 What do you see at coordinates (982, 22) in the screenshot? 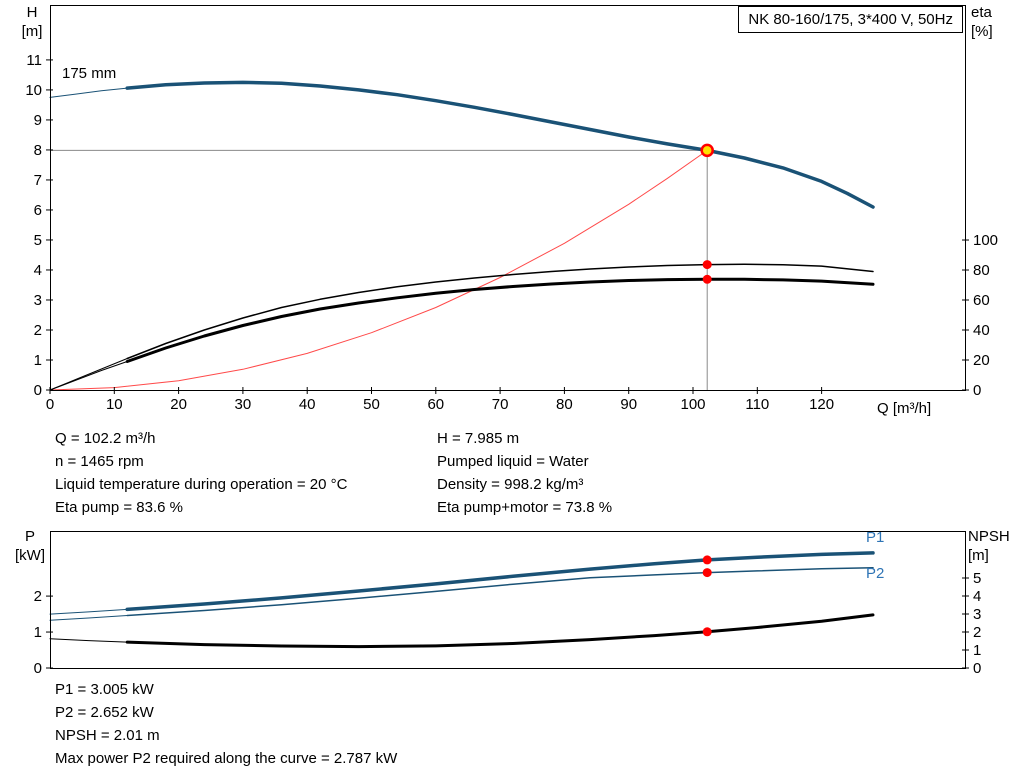
I see `eta-axis-label: eta [%]` at bounding box center [982, 22].